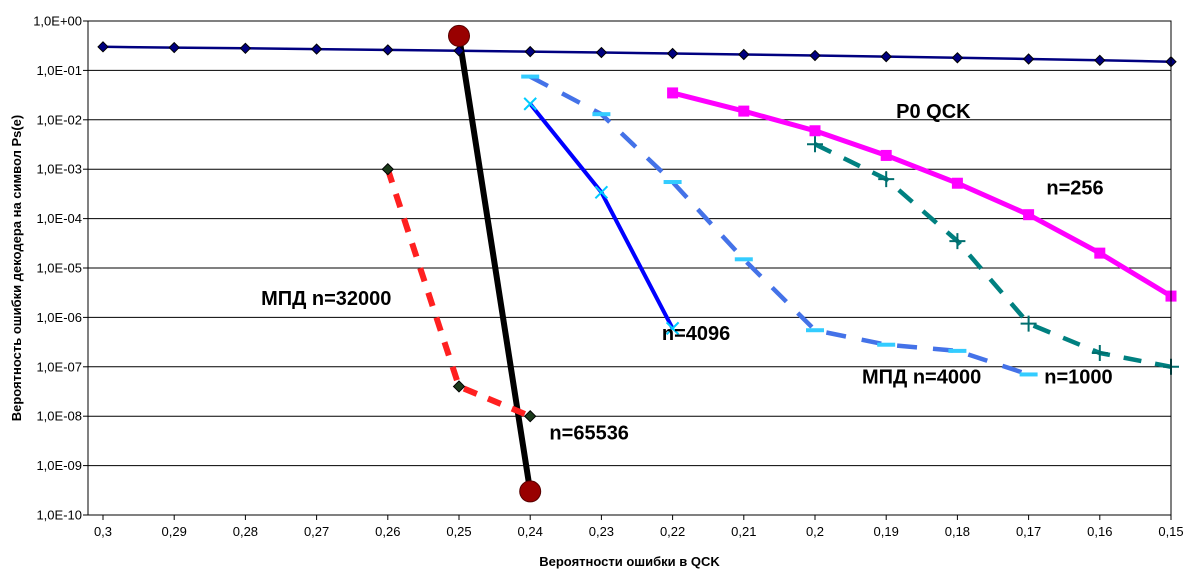  I want to click on annotation-mpd4000: МПД n=4000, so click(921, 377).